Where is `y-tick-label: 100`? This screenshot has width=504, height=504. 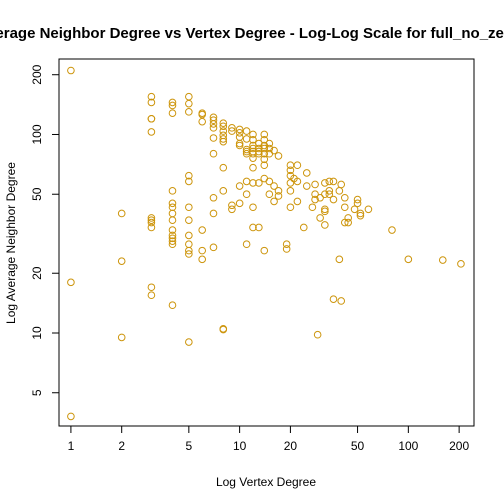 y-tick-label: 100 is located at coordinates (37, 134).